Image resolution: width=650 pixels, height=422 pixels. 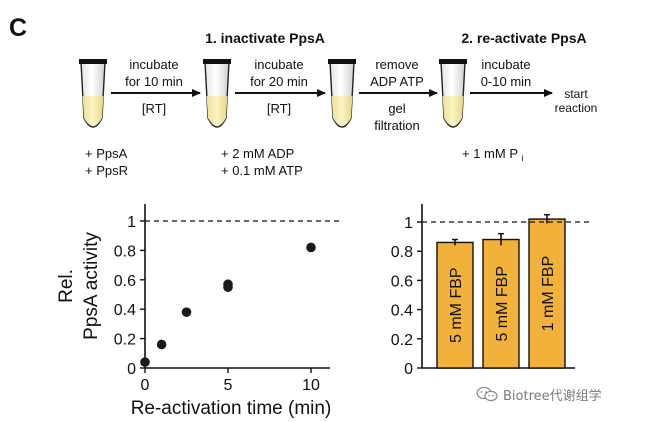 I want to click on step2-line2: for 20 min, so click(x=279, y=81).